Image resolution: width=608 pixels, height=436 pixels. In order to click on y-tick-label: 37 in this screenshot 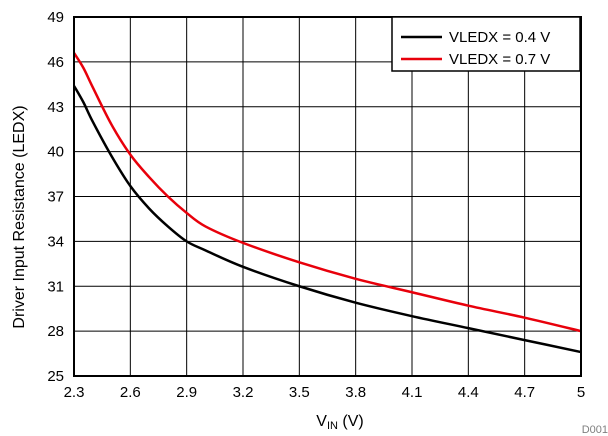, I will do `click(55, 197)`.